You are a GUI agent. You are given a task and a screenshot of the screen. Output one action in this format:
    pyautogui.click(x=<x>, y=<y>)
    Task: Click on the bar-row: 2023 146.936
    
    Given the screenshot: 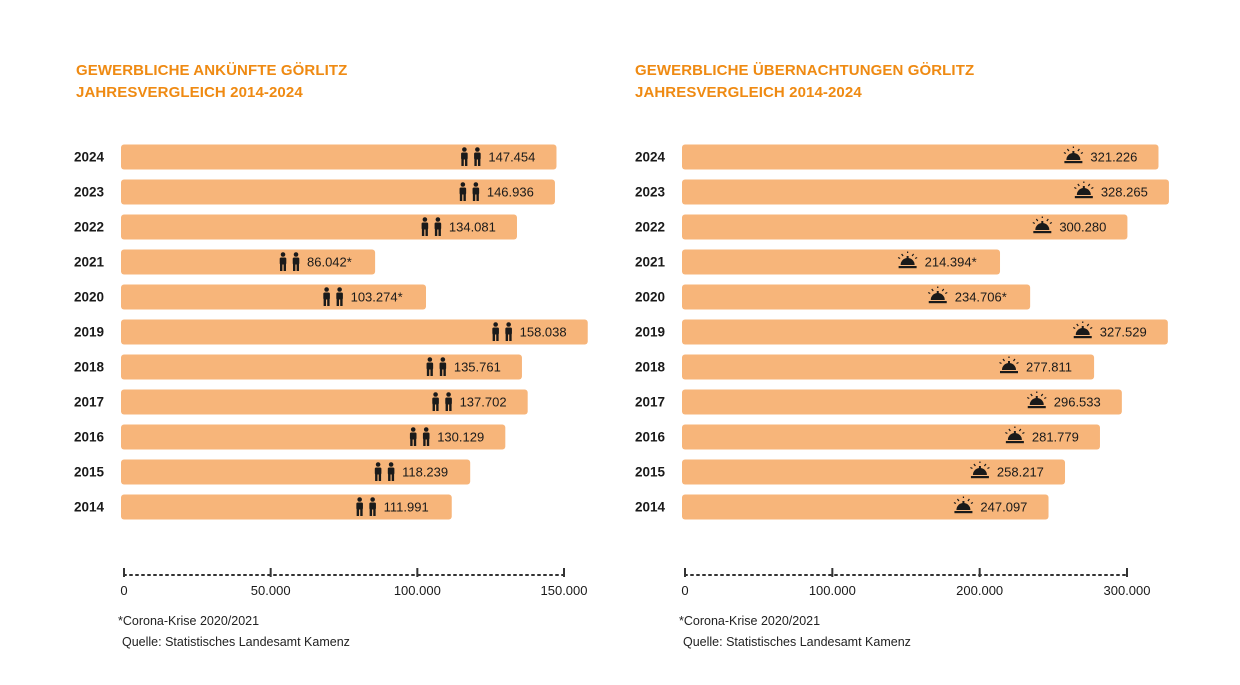 What is the action you would take?
    pyautogui.click(x=314, y=192)
    